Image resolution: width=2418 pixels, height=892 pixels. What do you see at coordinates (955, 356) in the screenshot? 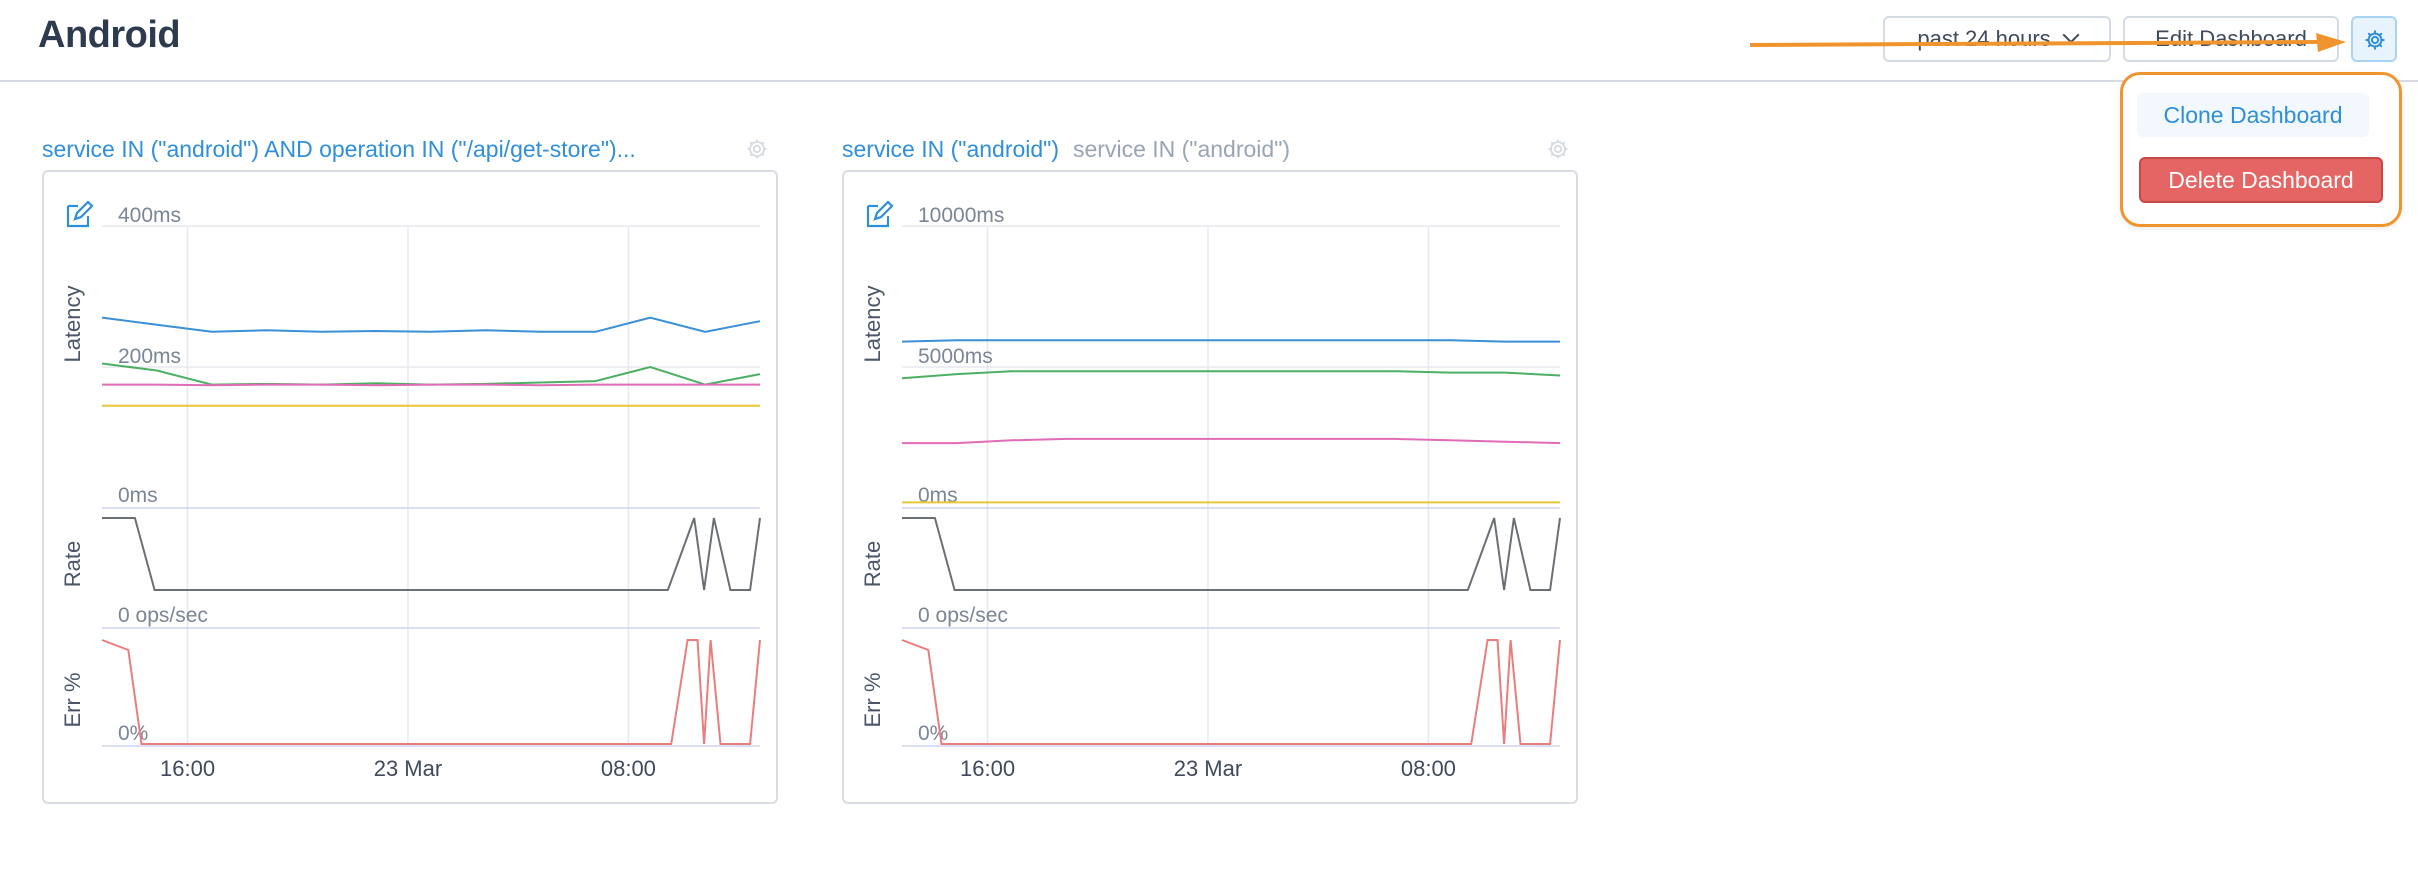
I see `y-axis-mid-label: 5000ms` at bounding box center [955, 356].